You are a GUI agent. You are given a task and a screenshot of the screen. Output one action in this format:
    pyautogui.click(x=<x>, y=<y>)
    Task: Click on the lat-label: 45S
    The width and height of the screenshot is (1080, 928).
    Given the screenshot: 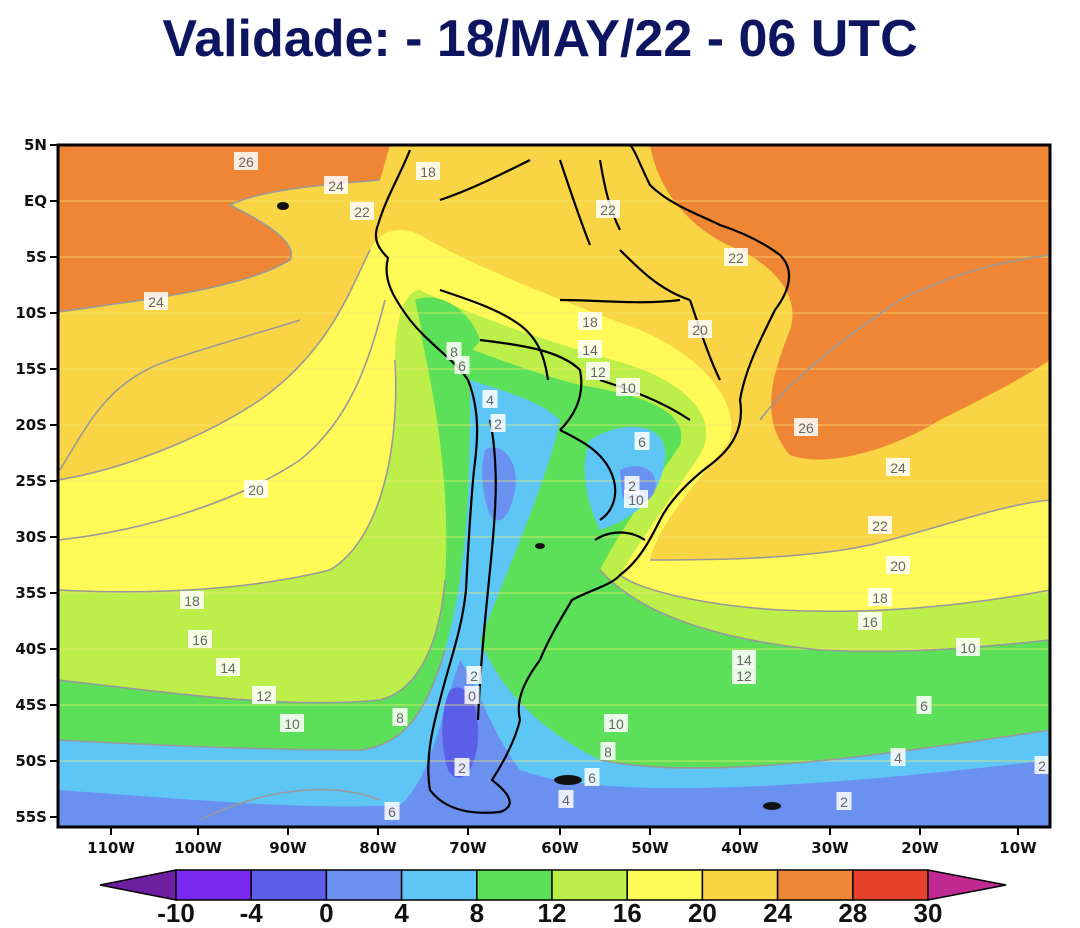 What is the action you would take?
    pyautogui.click(x=31, y=705)
    